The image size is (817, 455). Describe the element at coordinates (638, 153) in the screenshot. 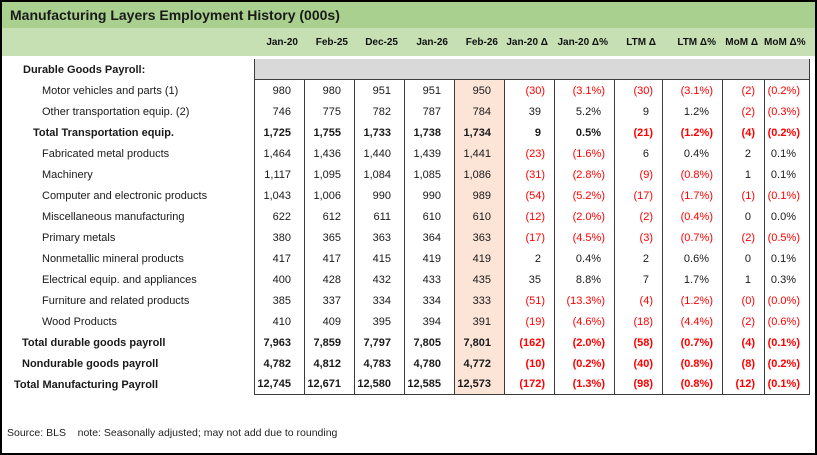

I see `cell-ltm-delta: 6` at that location.